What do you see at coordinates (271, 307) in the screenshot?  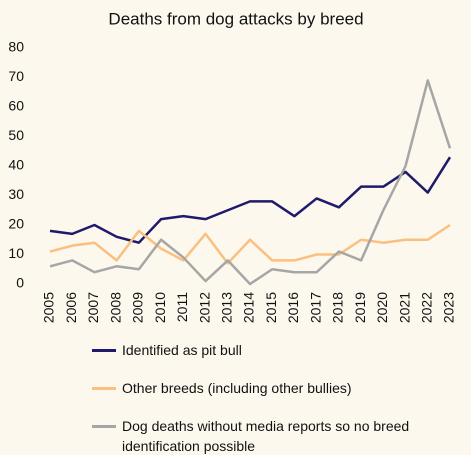 I see `x-tick-label: 2015` at bounding box center [271, 307].